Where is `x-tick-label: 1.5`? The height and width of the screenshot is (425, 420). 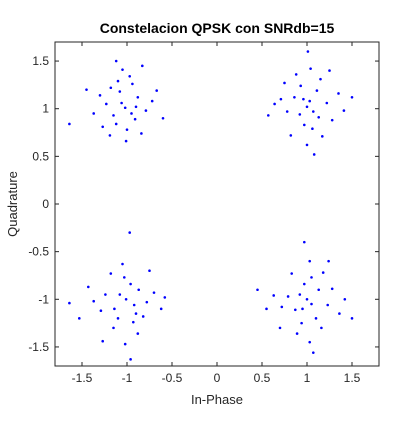
x-tick-label: 1.5 is located at coordinates (352, 378).